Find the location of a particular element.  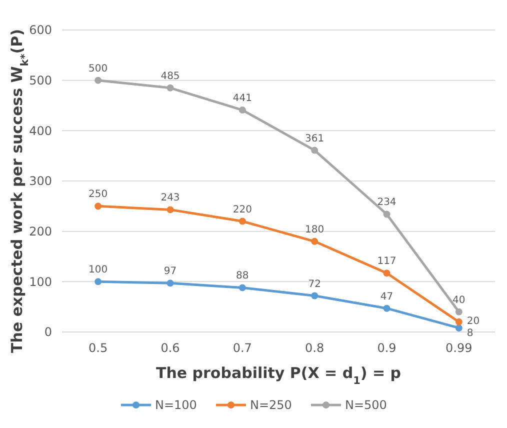

data-label: 40 is located at coordinates (459, 300).